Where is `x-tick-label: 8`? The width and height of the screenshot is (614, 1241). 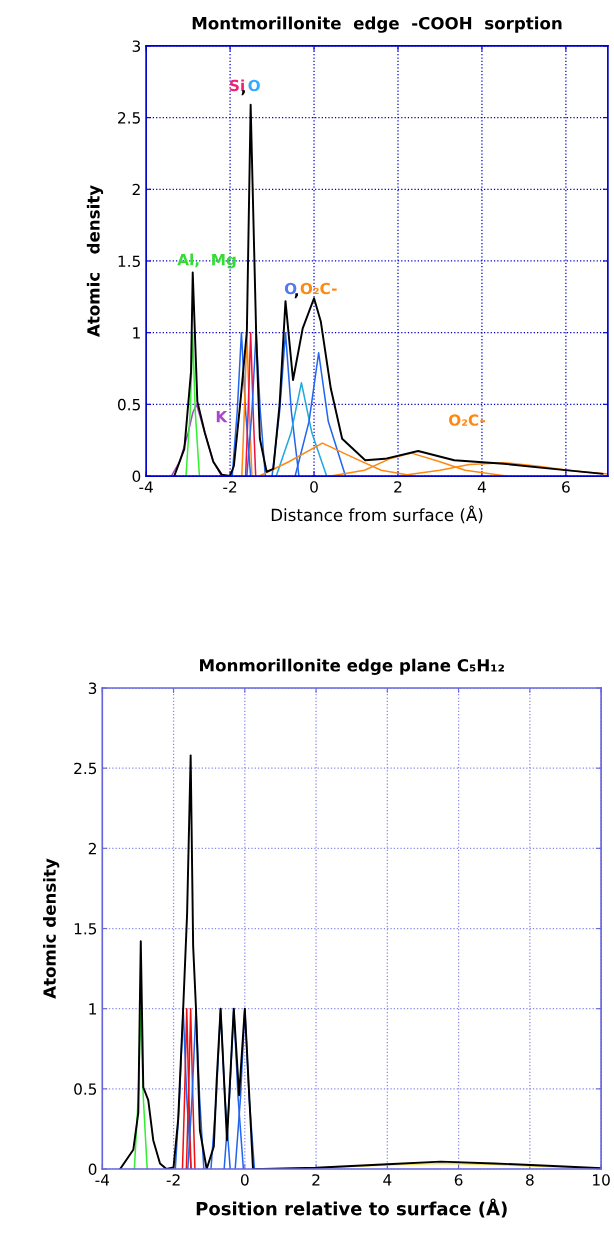 x-tick-label: 8 is located at coordinates (530, 1180).